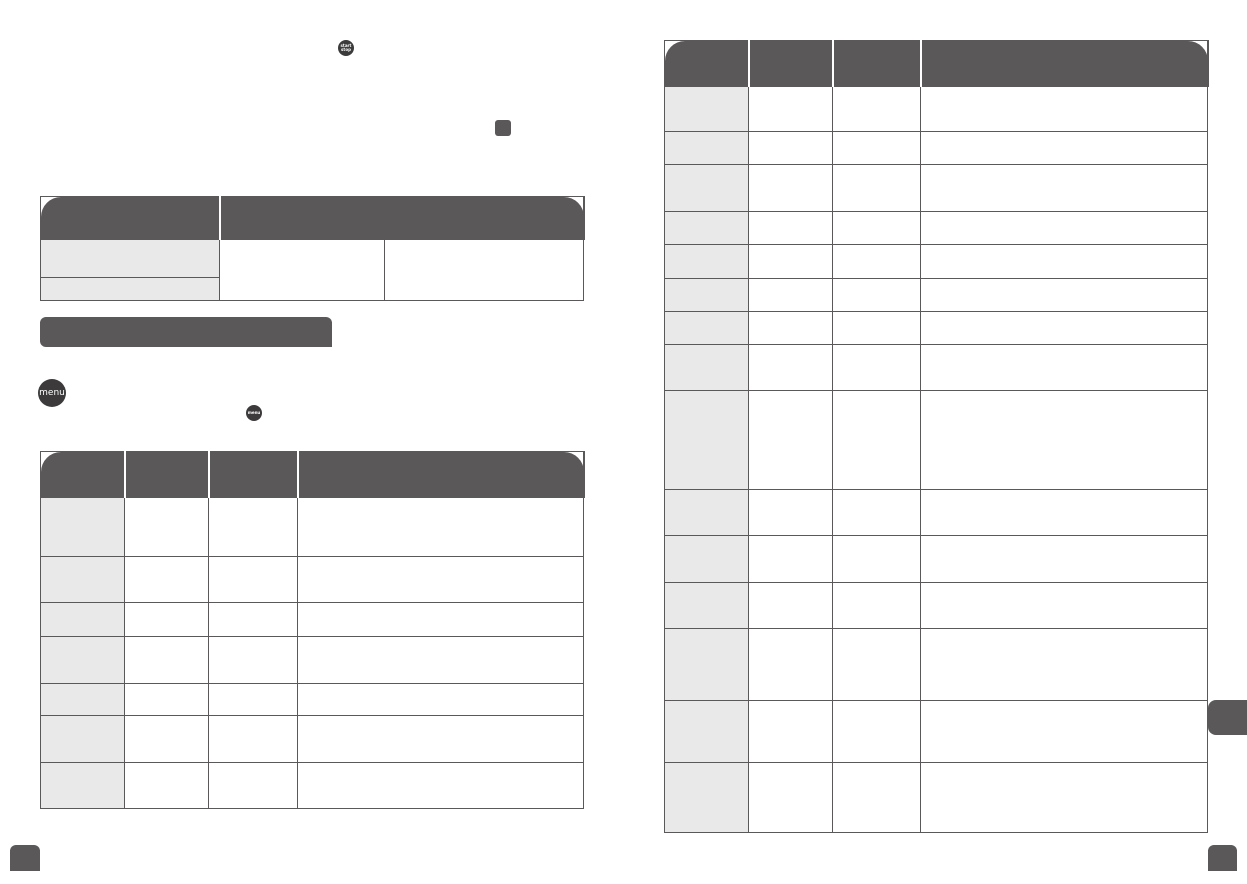 The image size is (1247, 884). What do you see at coordinates (503, 128) in the screenshot?
I see `button-square-icon` at bounding box center [503, 128].